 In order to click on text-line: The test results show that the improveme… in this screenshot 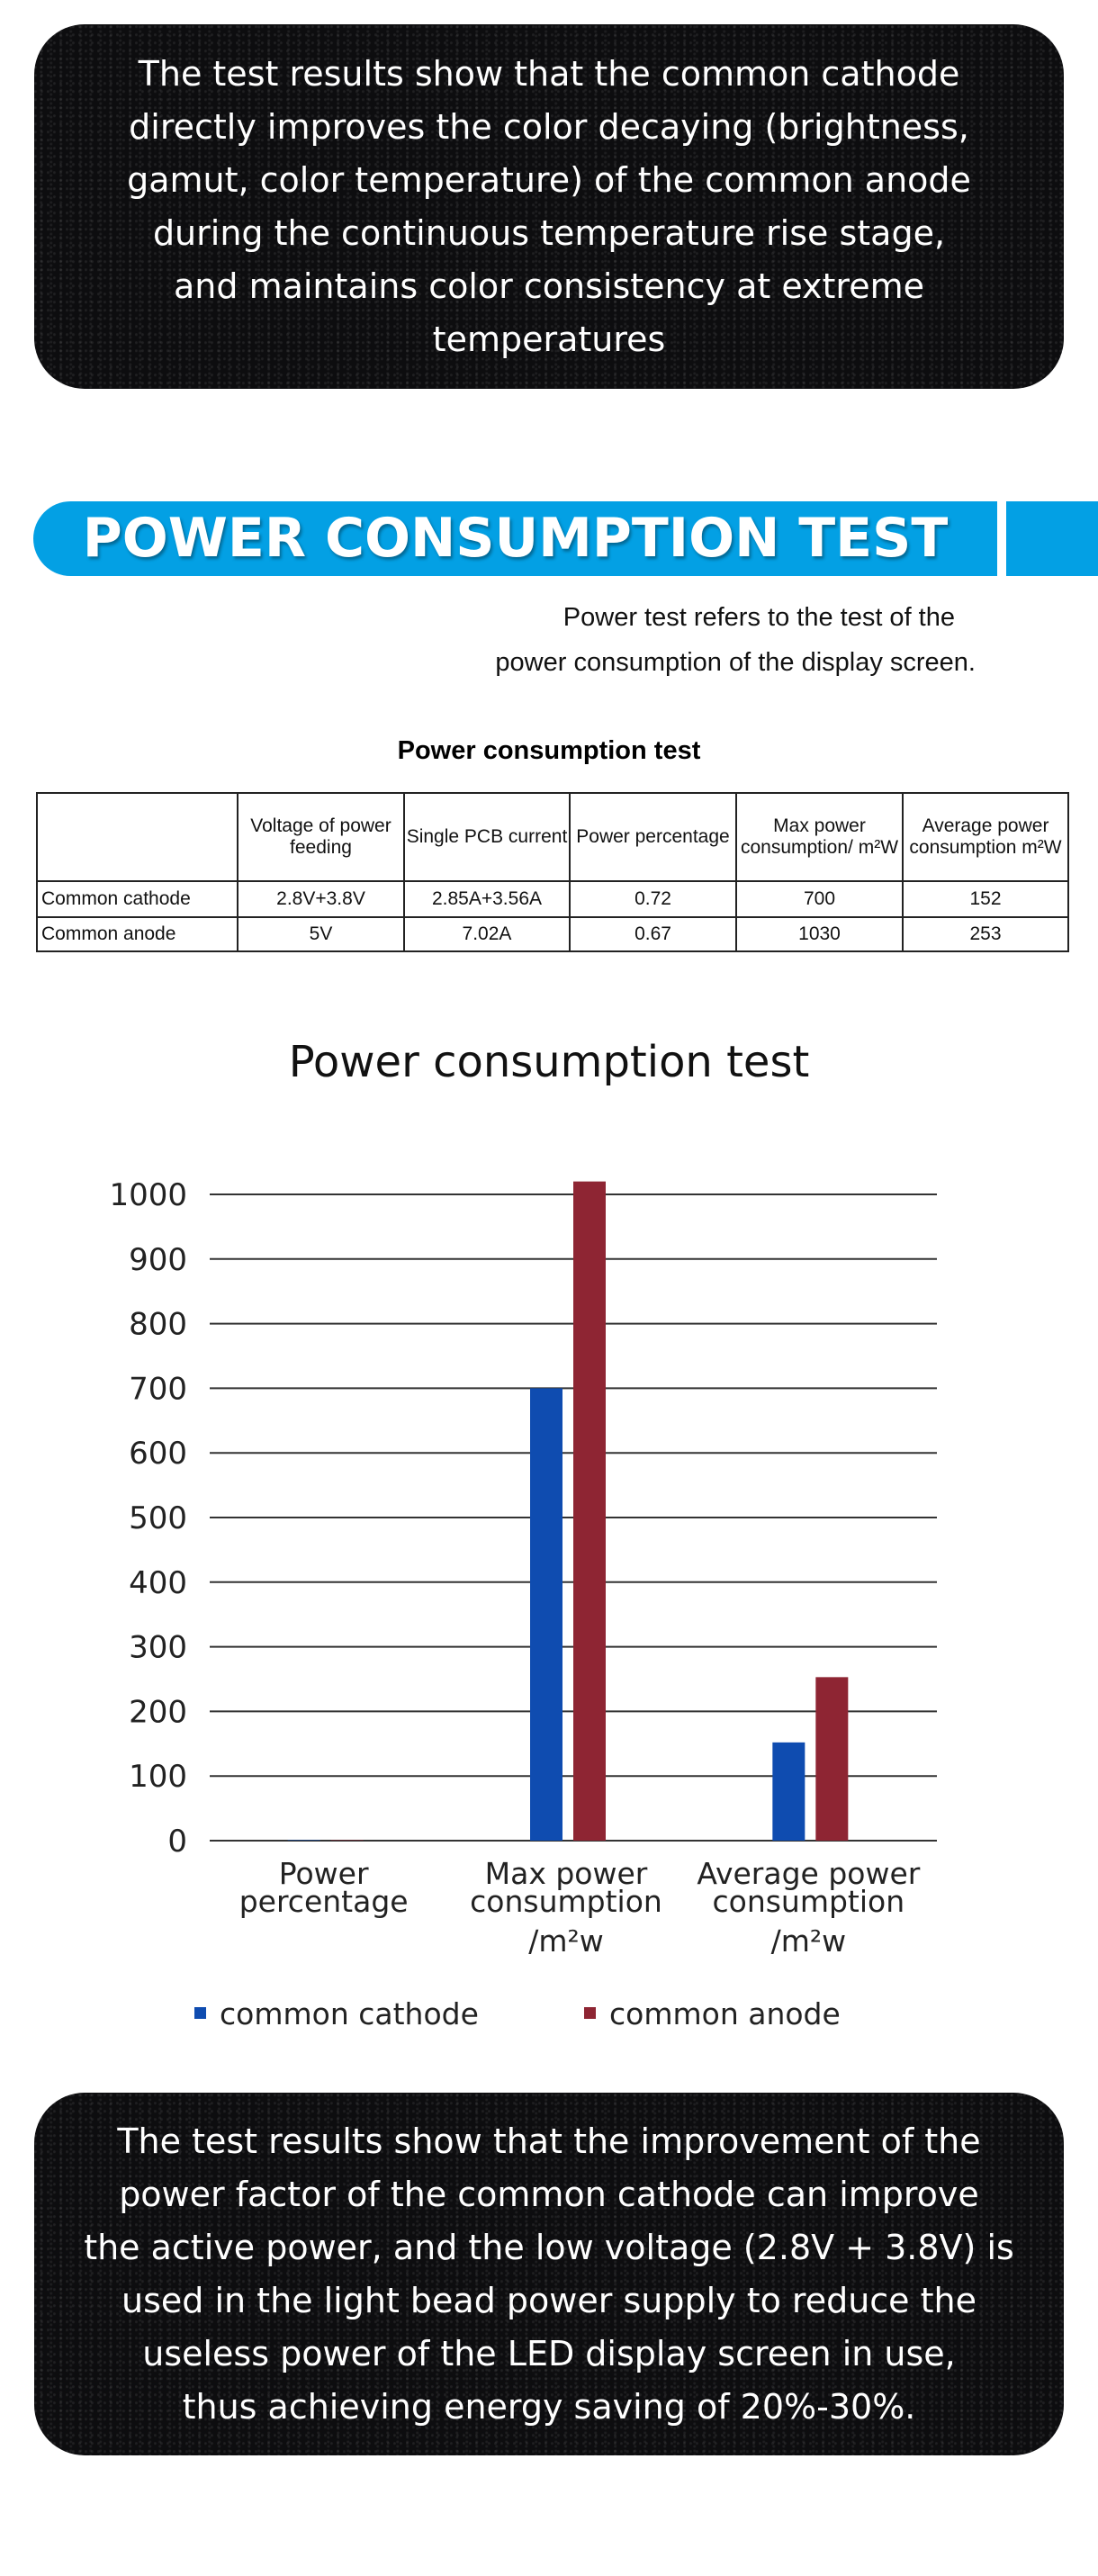, I will do `click(549, 2141)`.